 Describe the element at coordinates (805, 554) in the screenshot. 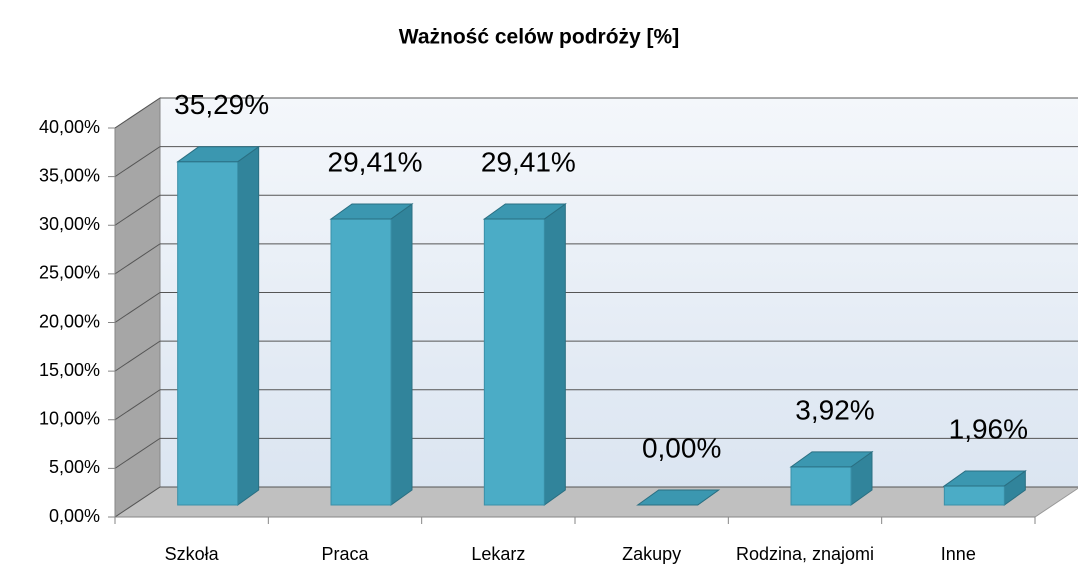

I see `x-tick-label: Rodzina, znajomi` at that location.